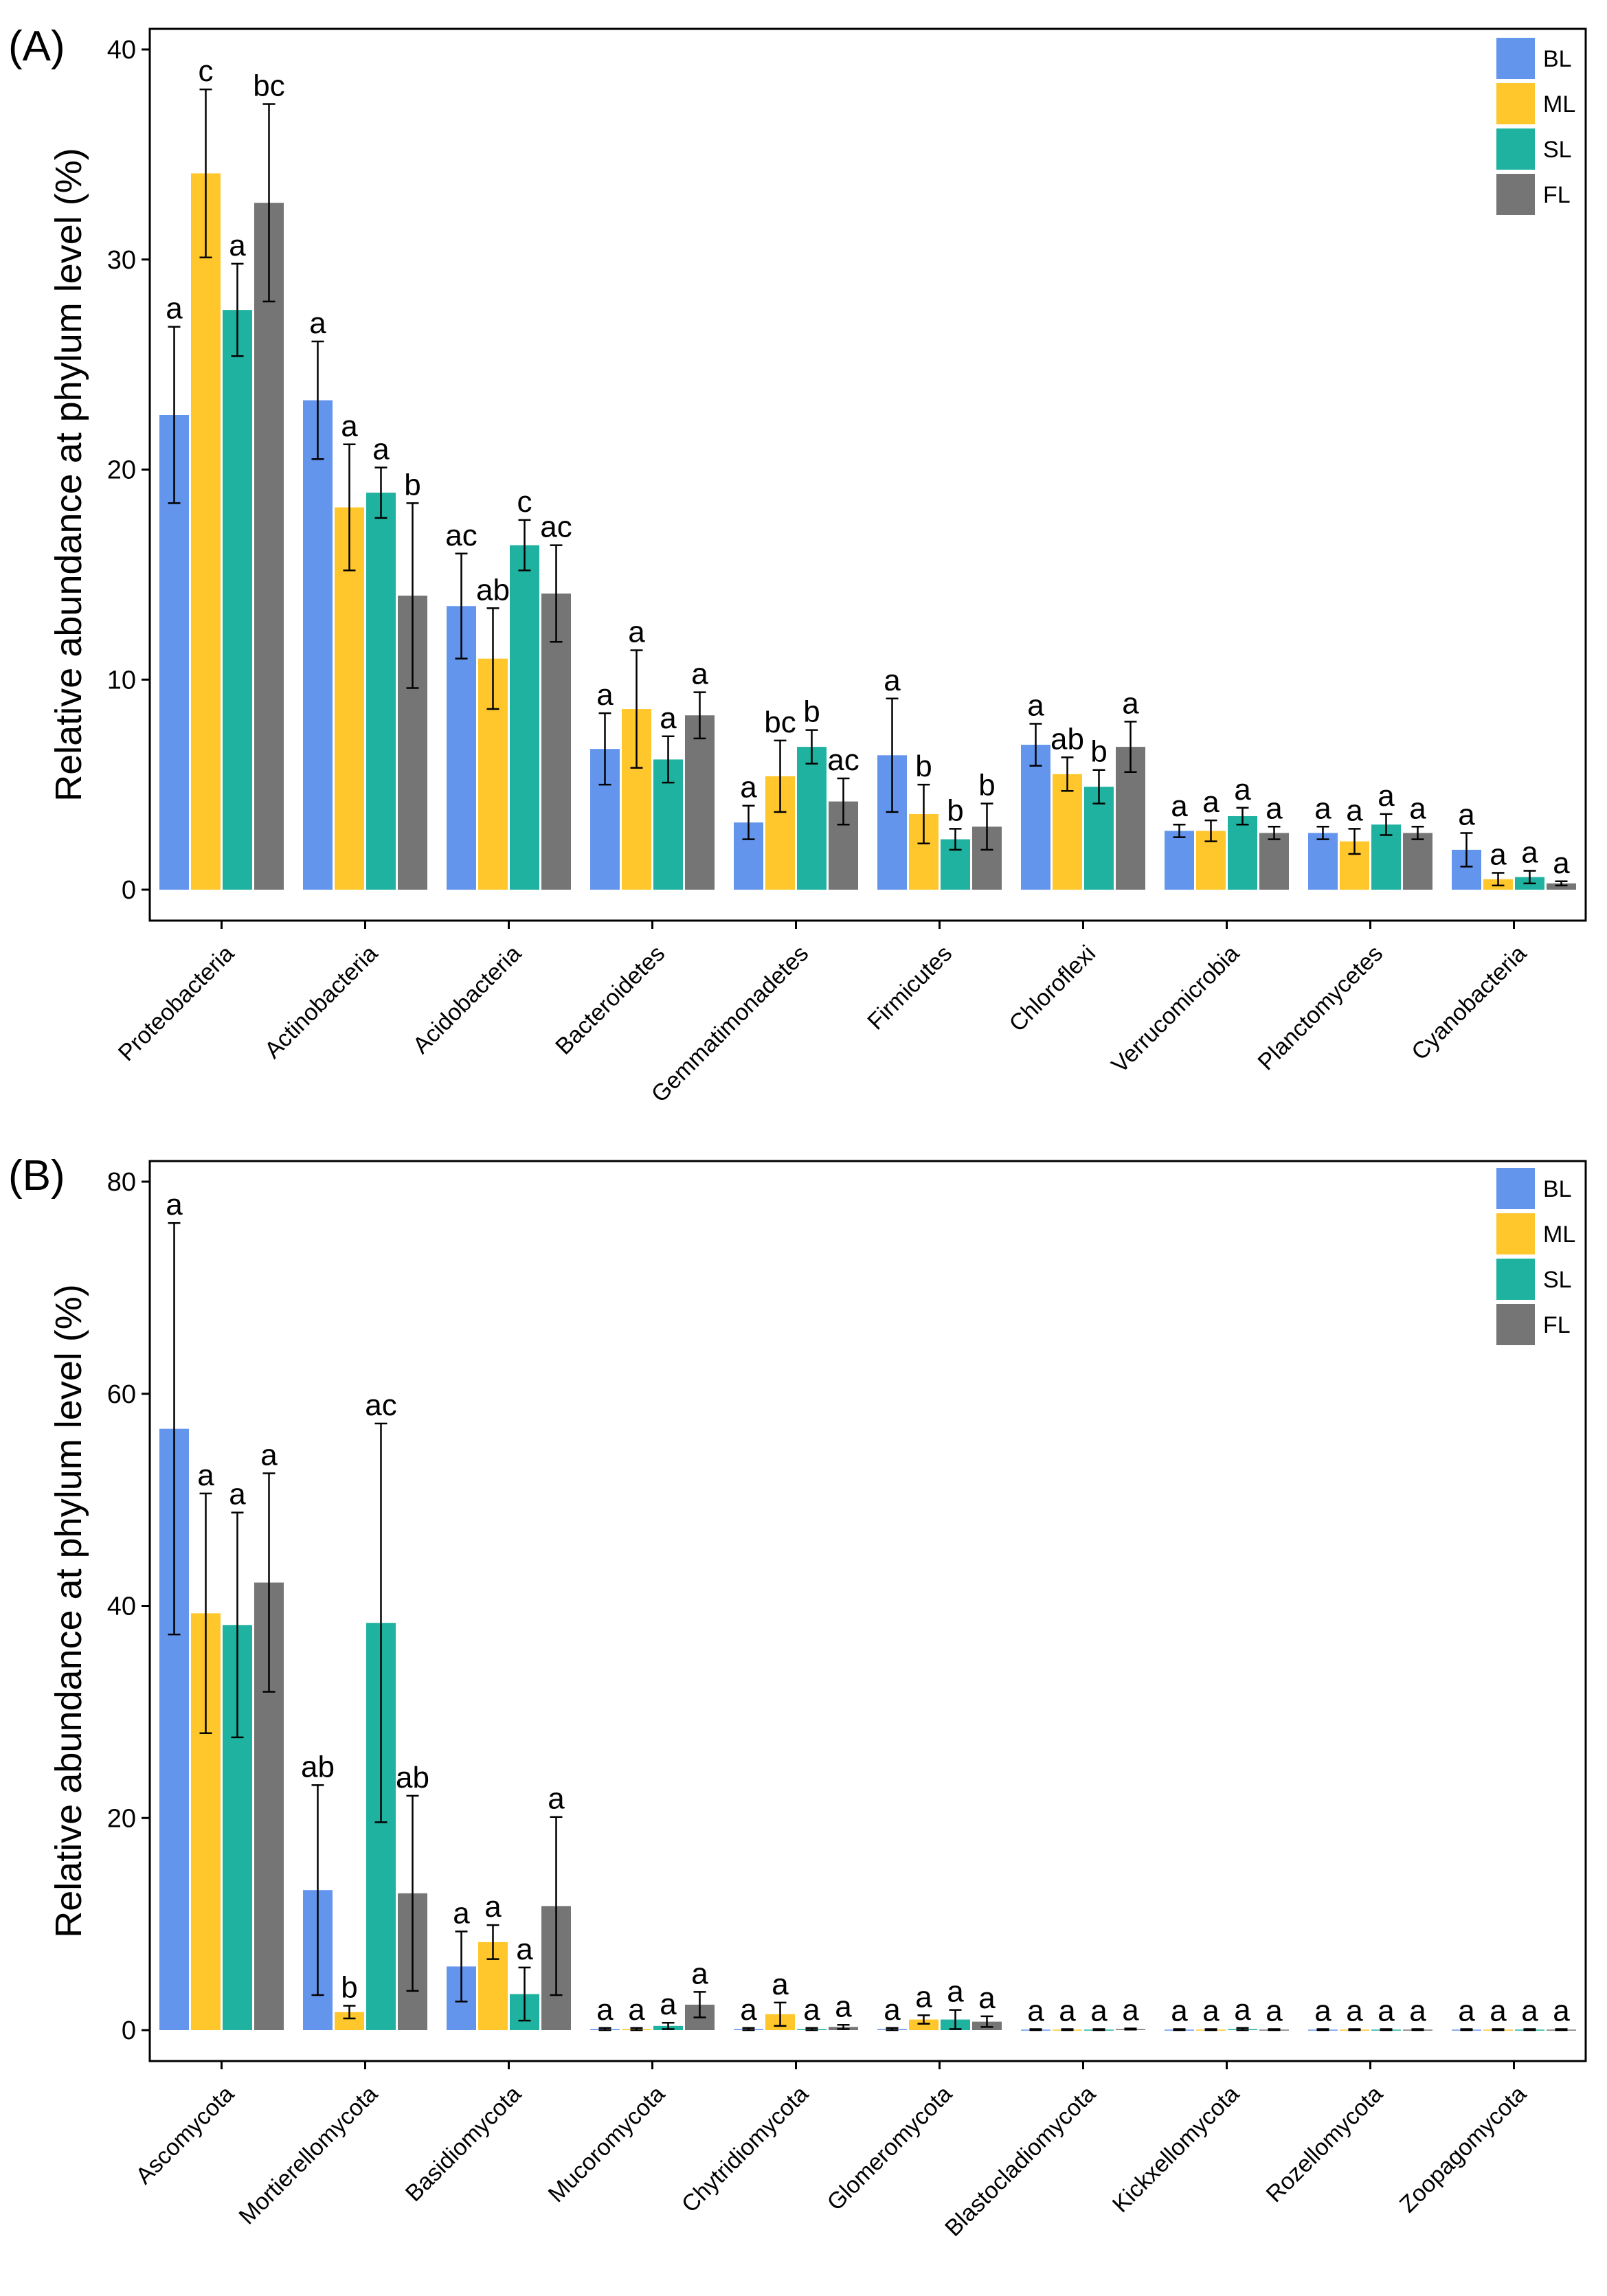 The image size is (1607, 2296). What do you see at coordinates (843, 760) in the screenshot?
I see `significance-label: ac` at bounding box center [843, 760].